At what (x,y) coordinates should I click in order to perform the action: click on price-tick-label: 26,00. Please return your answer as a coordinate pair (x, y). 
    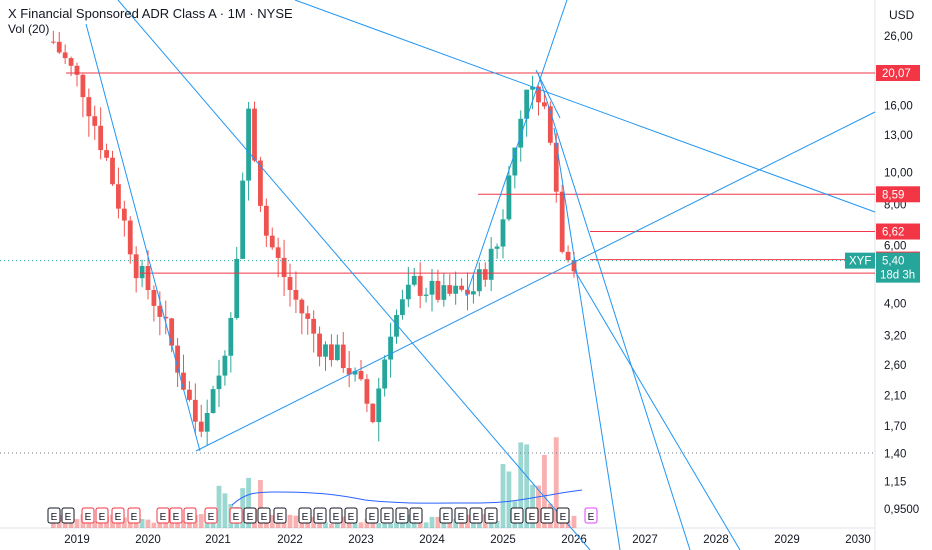
    Looking at the image, I should click on (898, 37).